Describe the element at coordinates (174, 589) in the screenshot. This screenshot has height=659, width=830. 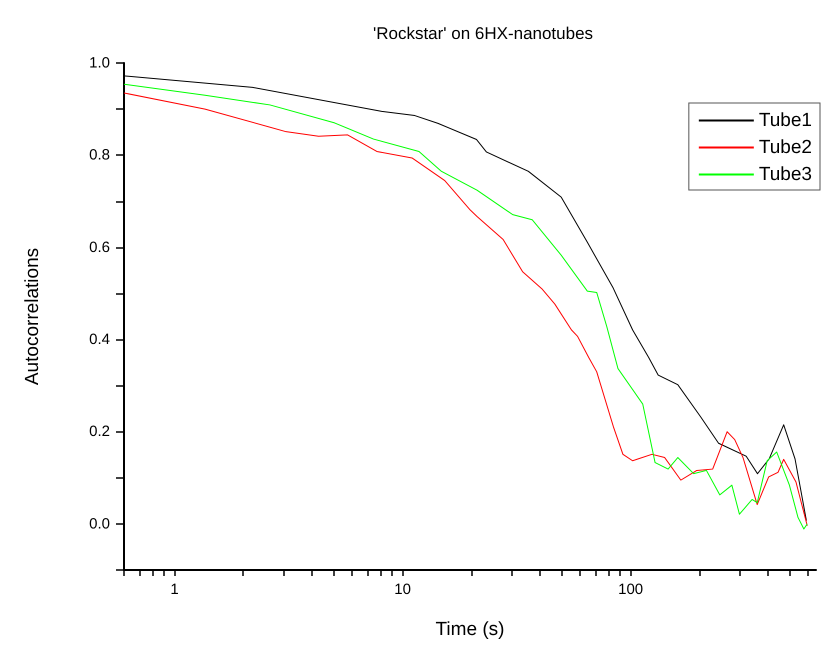
I see `x-tick-label: 1` at that location.